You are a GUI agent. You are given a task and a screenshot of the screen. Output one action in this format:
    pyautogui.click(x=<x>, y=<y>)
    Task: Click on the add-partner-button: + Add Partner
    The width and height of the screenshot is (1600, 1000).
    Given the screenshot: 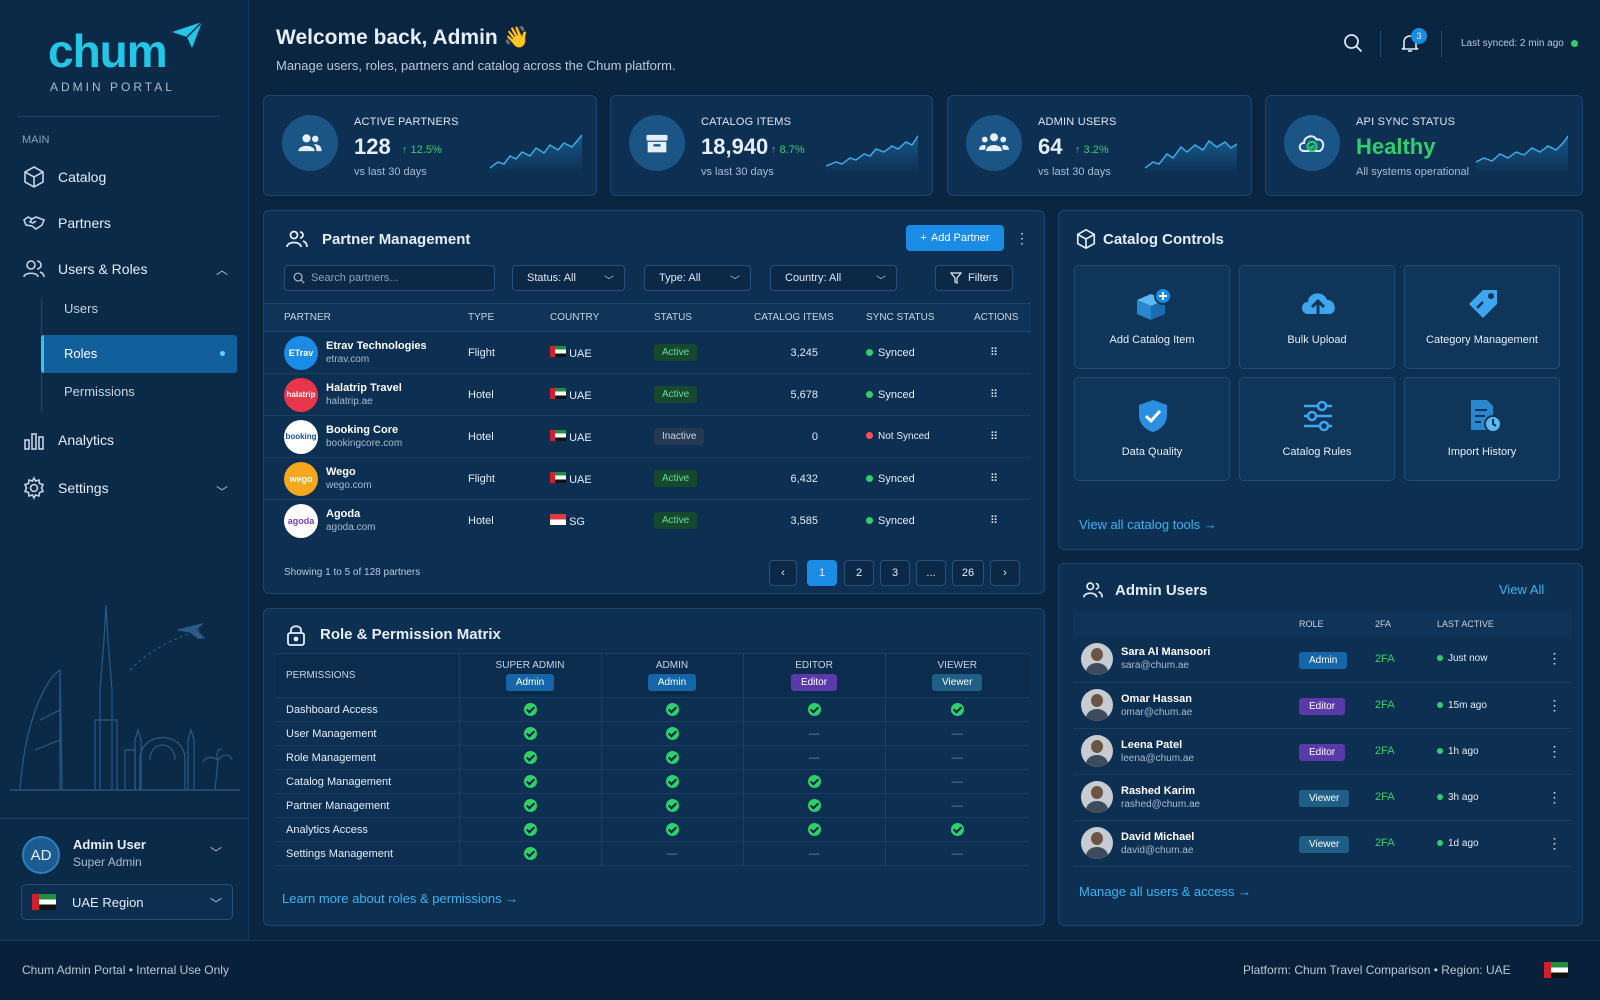 What is the action you would take?
    pyautogui.click(x=955, y=238)
    